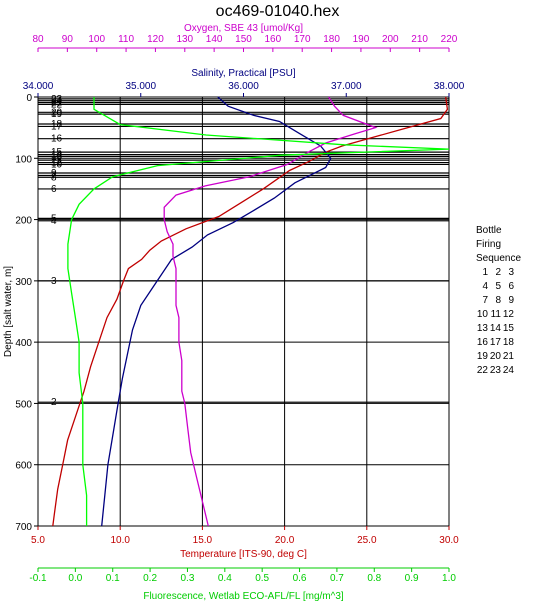 This screenshot has width=555, height=604. Describe the element at coordinates (485, 286) in the screenshot. I see `legend-bottle-number: 4` at that location.